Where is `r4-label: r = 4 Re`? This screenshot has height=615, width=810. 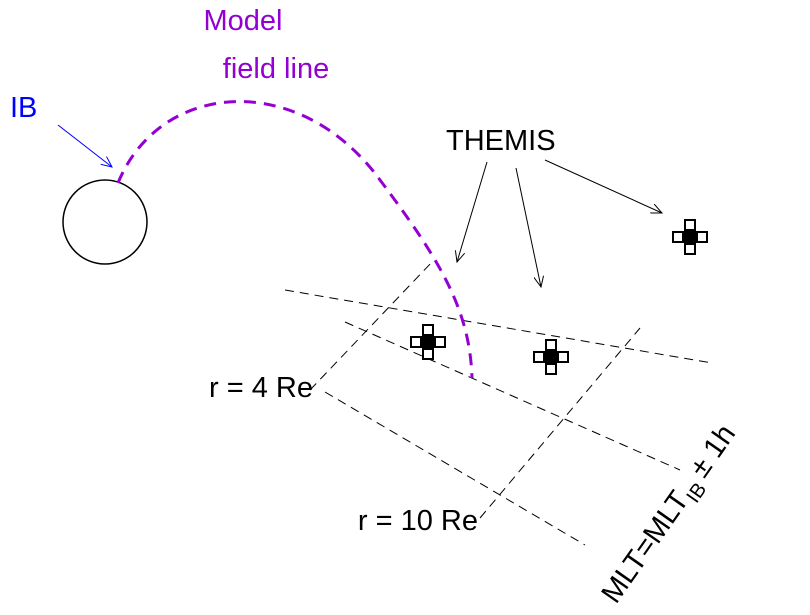
r4-label: r = 4 Re is located at coordinates (261, 388).